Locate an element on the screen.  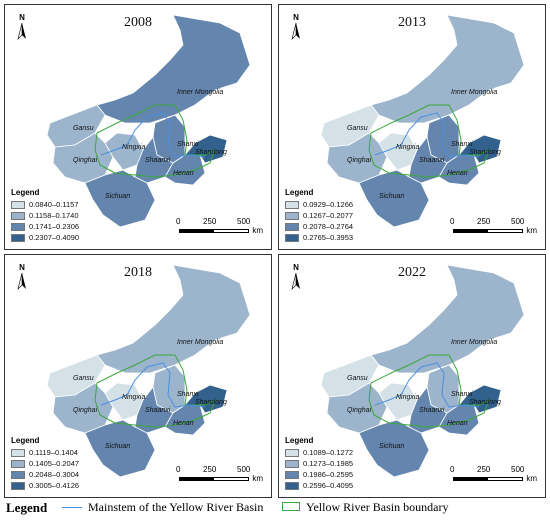
panel-year: 2022 is located at coordinates (412, 272).